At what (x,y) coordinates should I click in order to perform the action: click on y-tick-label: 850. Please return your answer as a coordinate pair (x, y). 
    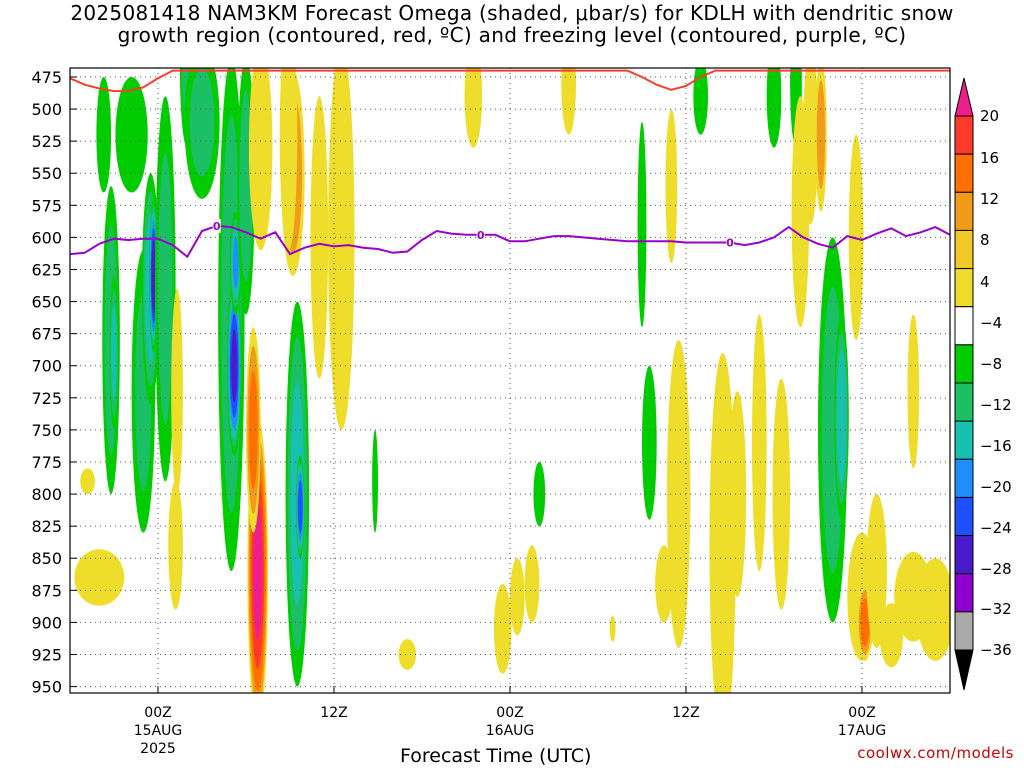
    Looking at the image, I should click on (46, 558).